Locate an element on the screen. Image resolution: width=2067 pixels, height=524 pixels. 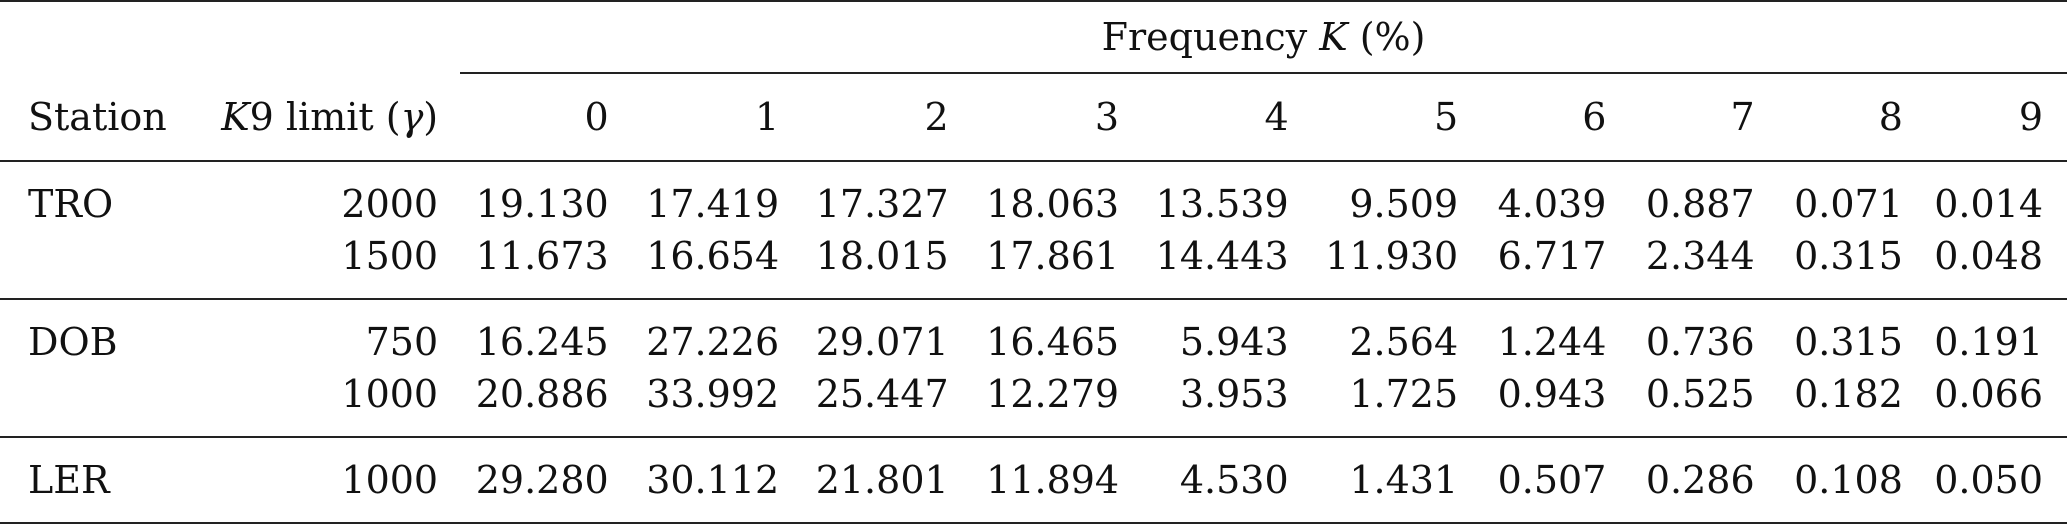
frequency-cell: 11.930 is located at coordinates (1392, 256).